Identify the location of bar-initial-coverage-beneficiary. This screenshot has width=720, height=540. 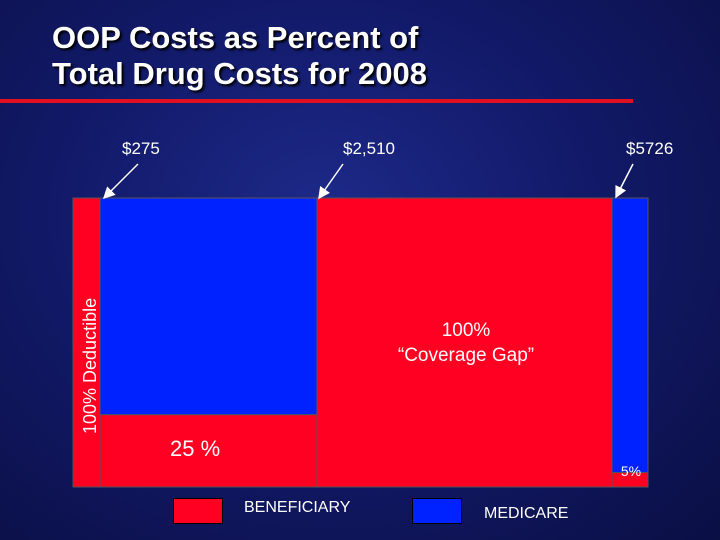
(208, 451).